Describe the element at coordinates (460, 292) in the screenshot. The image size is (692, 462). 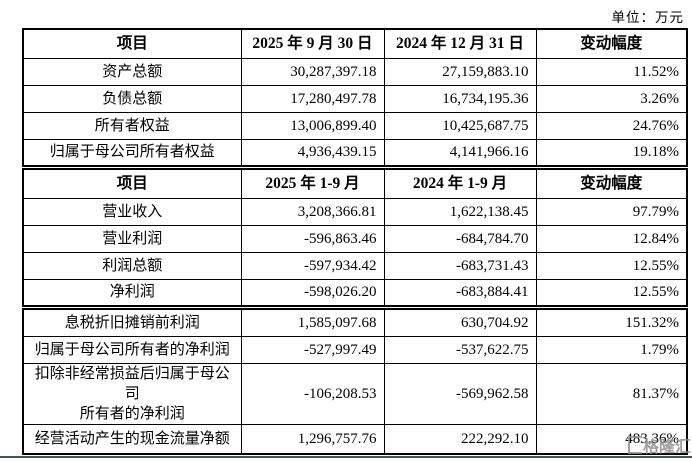
I see `prior-period-cell: -683,884.41` at that location.